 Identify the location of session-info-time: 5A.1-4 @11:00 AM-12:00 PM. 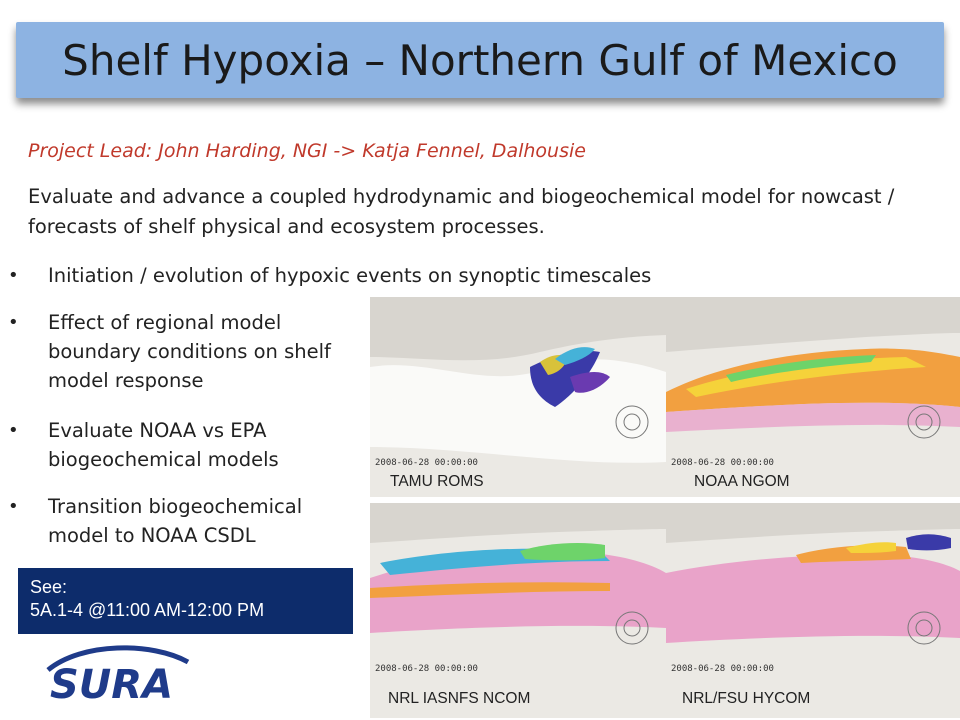
(147, 610).